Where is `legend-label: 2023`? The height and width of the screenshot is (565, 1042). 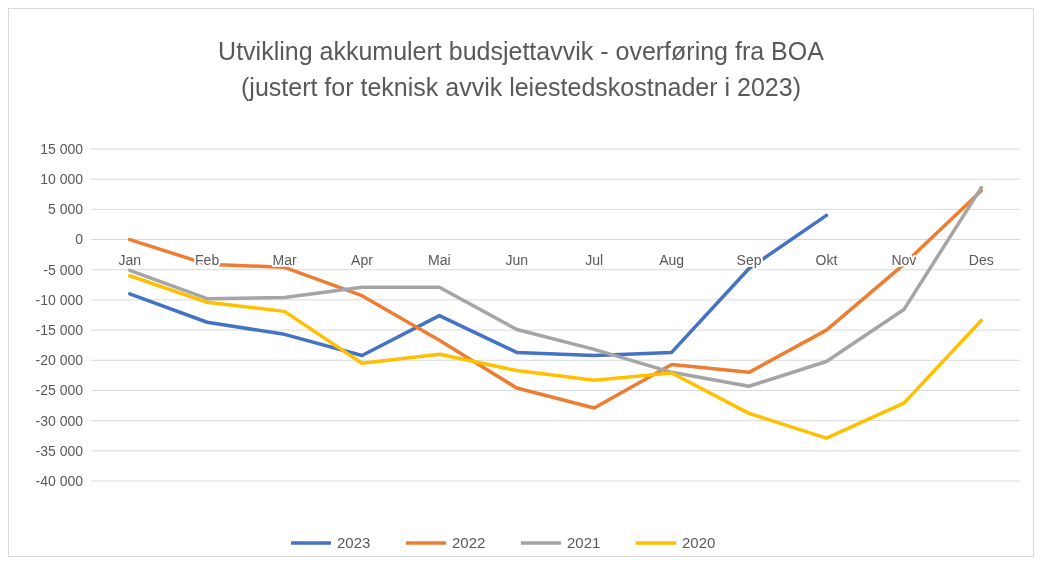 legend-label: 2023 is located at coordinates (354, 543).